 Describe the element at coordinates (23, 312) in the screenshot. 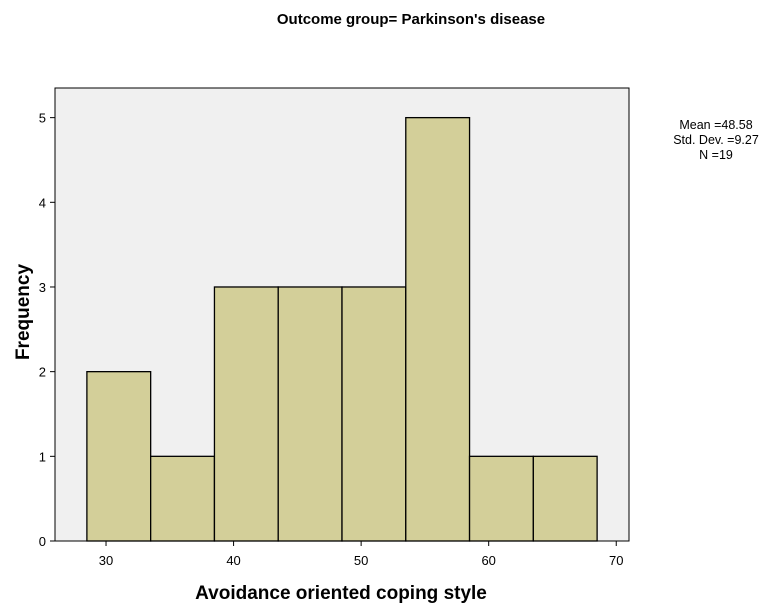

I see `y-axis-label: Frequency` at that location.